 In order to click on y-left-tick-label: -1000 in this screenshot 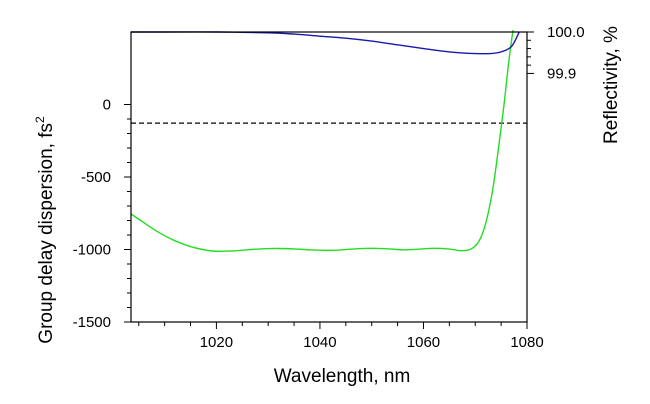, I will do `click(92, 250)`.